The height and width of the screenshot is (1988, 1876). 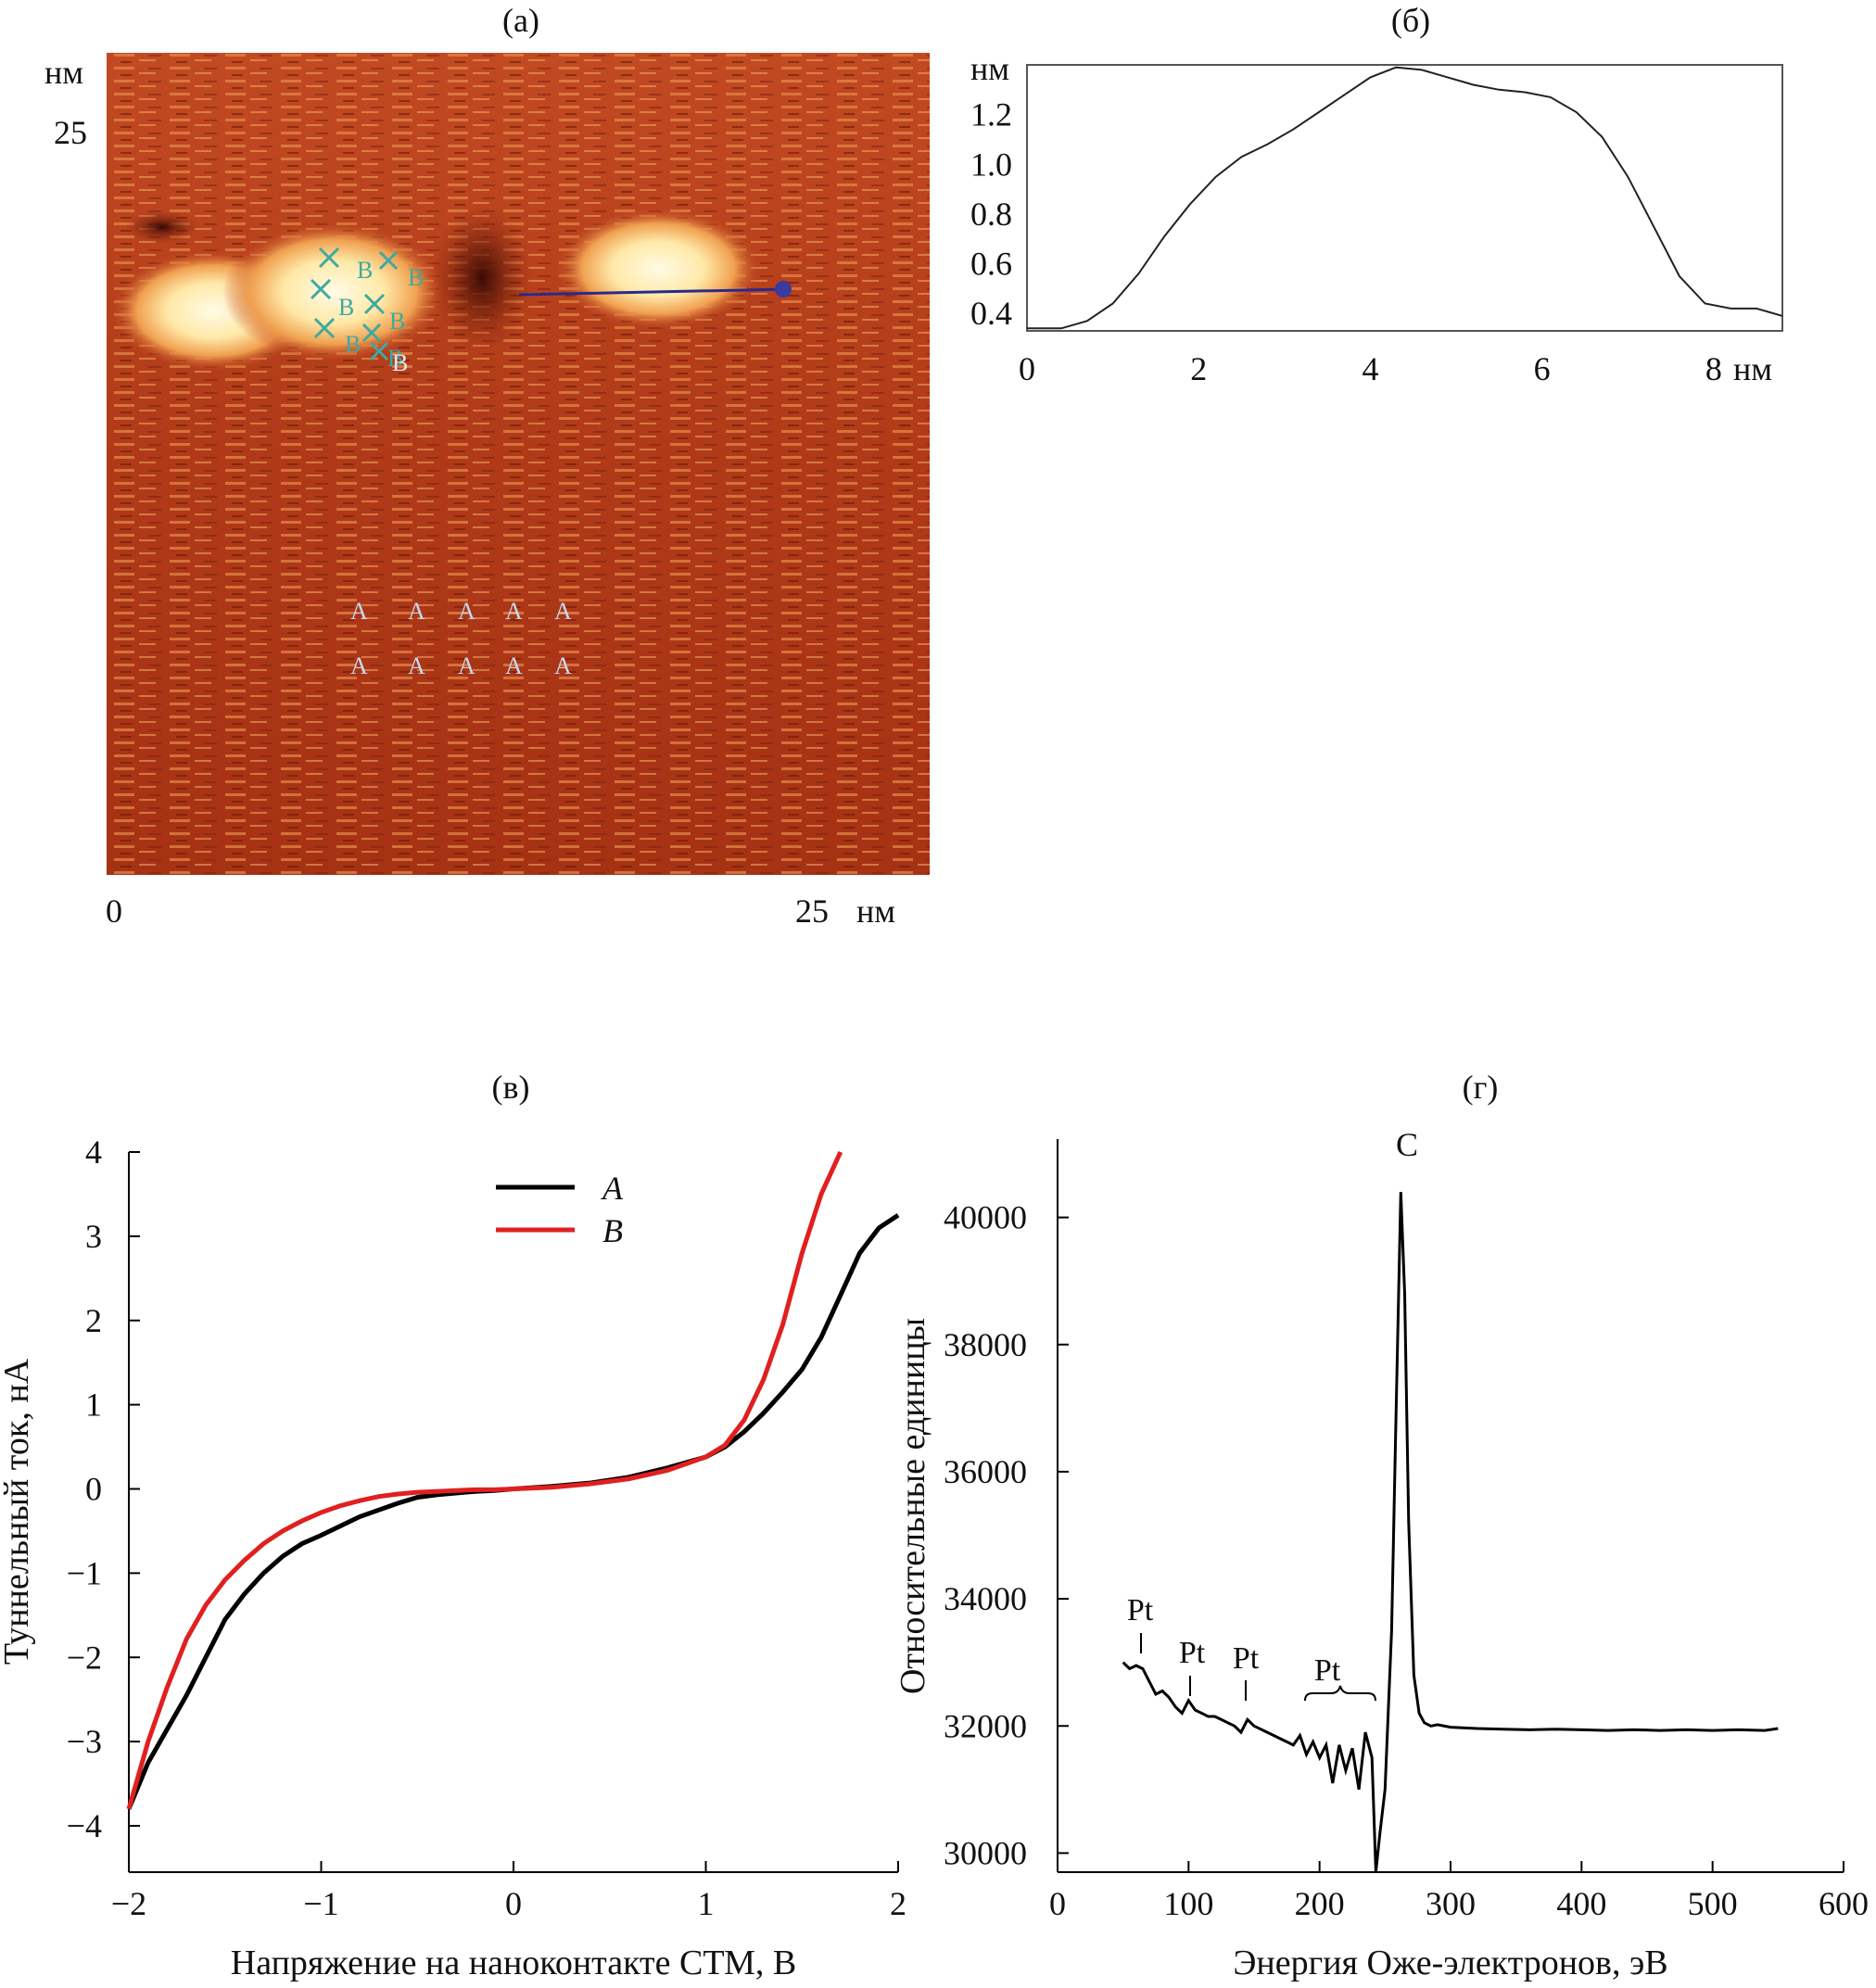 What do you see at coordinates (985, 1725) in the screenshot?
I see `y-tick-label: 32000` at bounding box center [985, 1725].